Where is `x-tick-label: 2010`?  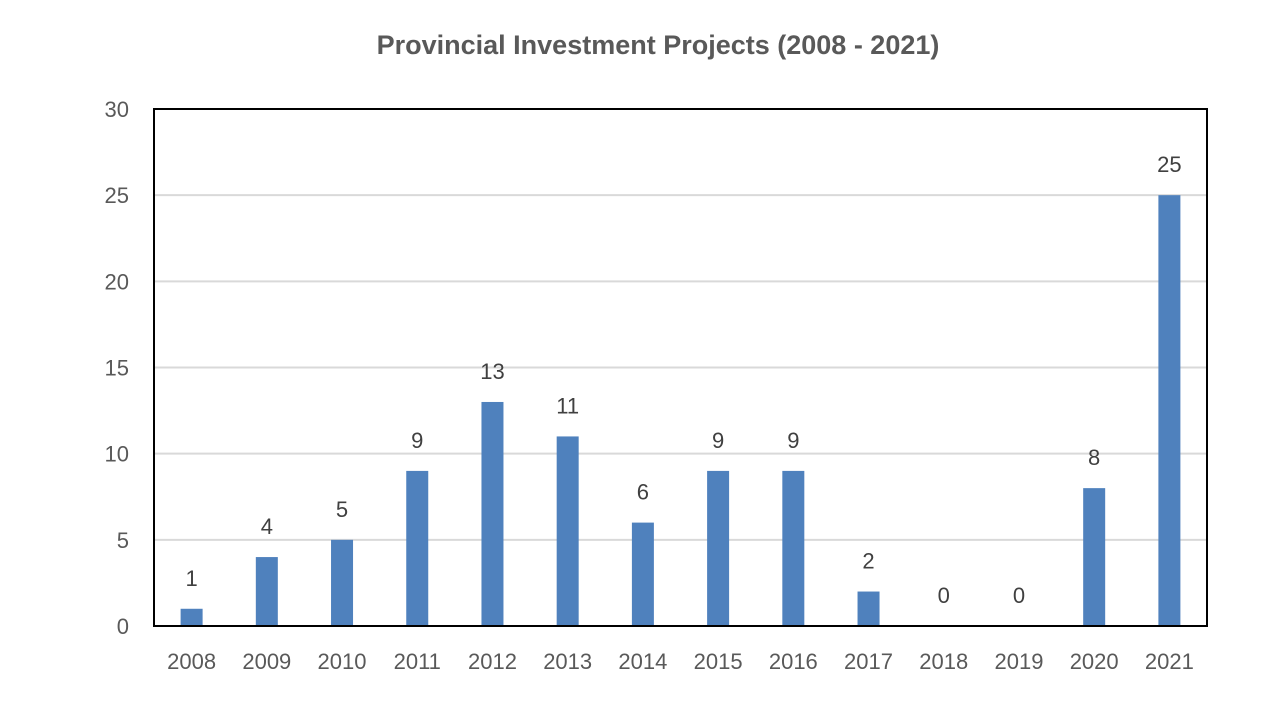
x-tick-label: 2010 is located at coordinates (342, 661).